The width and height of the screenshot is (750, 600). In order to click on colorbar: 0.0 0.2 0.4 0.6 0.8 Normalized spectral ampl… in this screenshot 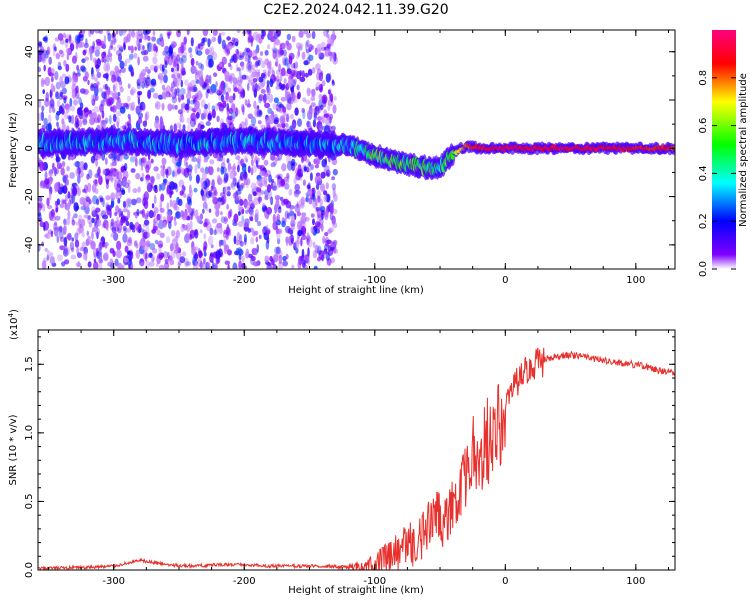, I will do `click(723, 153)`.